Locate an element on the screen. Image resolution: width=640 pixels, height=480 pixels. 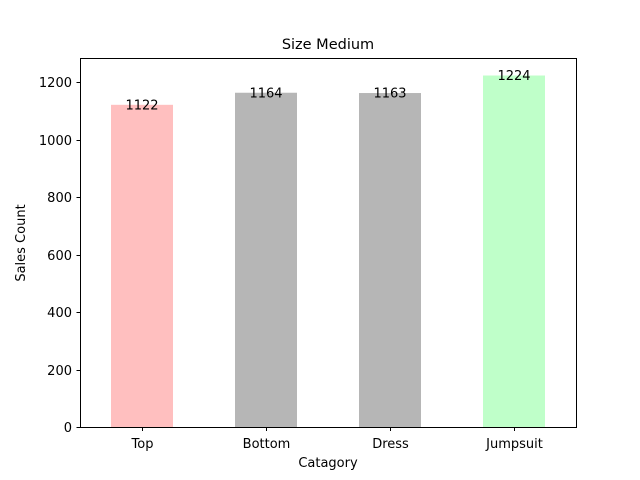
y-tick-label-400: 400 is located at coordinates (59, 313).